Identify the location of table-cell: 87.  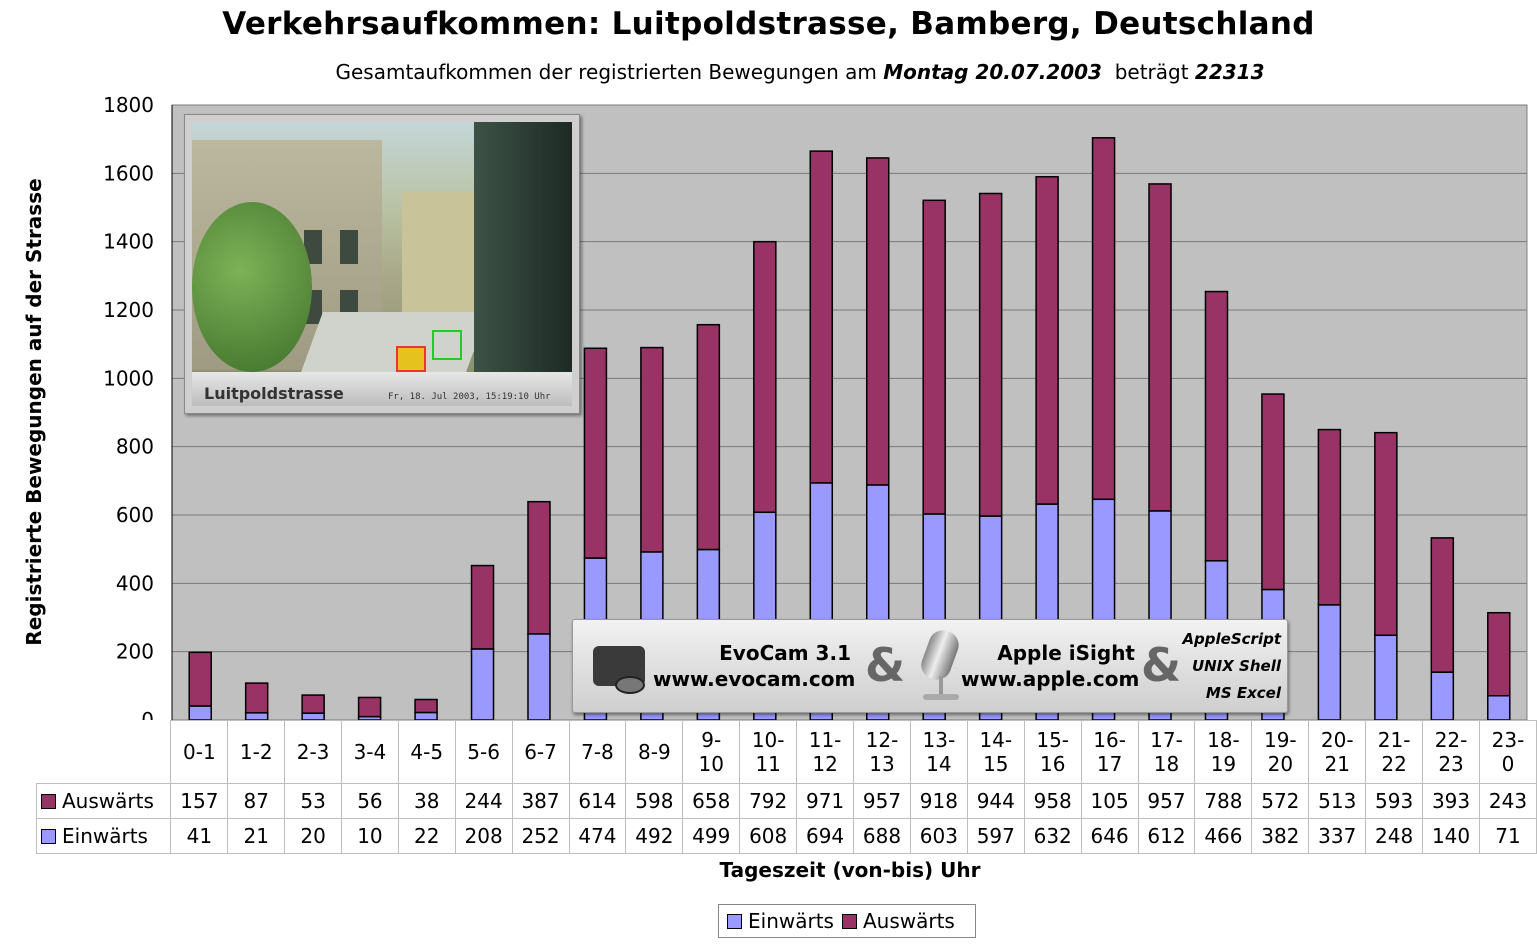
(256, 801).